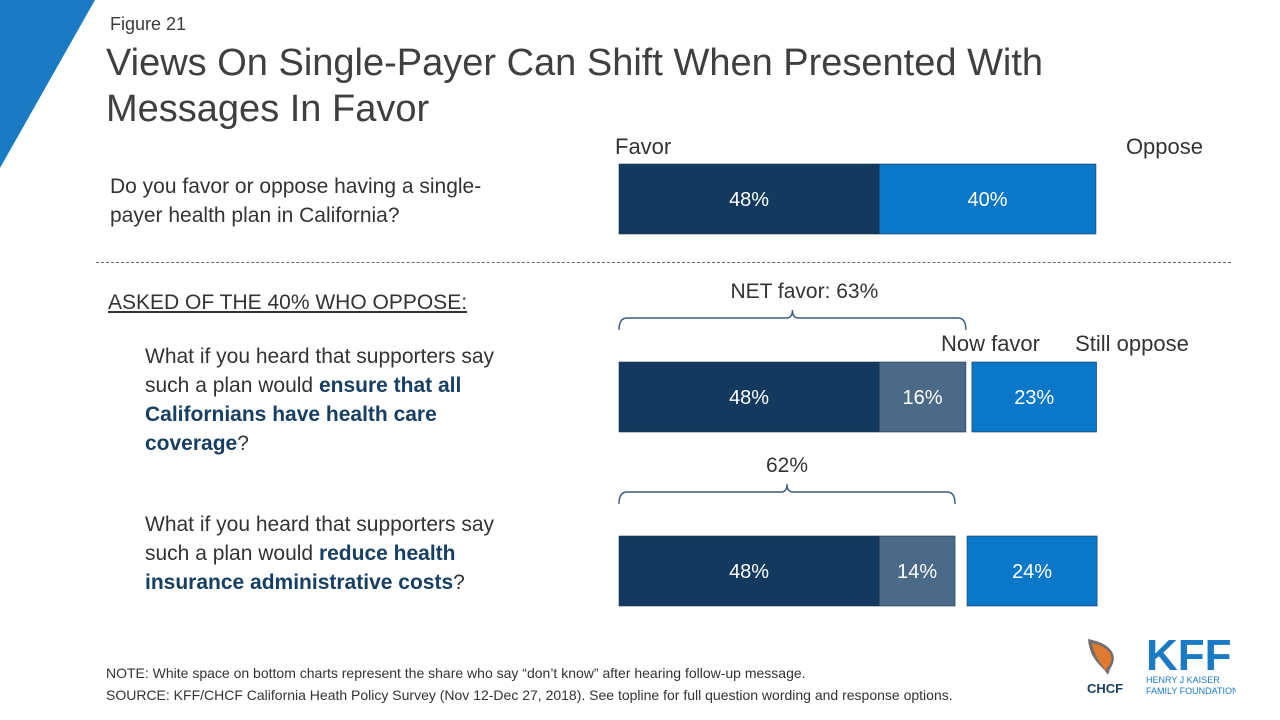 This screenshot has width=1280, height=720. I want to click on bar-label-1-2: 23%, so click(1034, 398).